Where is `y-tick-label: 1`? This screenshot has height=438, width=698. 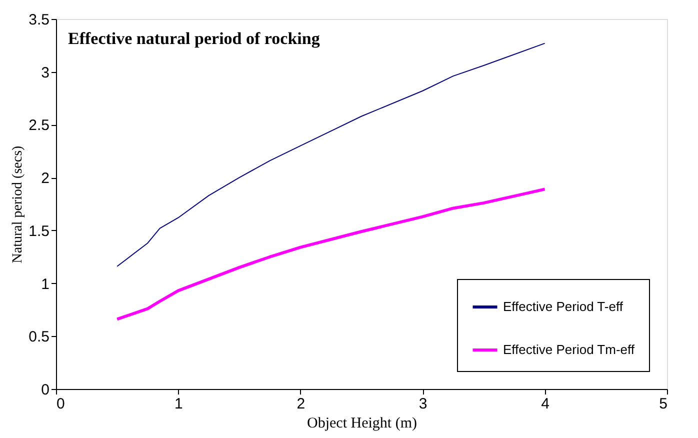
y-tick-label: 1 is located at coordinates (45, 284).